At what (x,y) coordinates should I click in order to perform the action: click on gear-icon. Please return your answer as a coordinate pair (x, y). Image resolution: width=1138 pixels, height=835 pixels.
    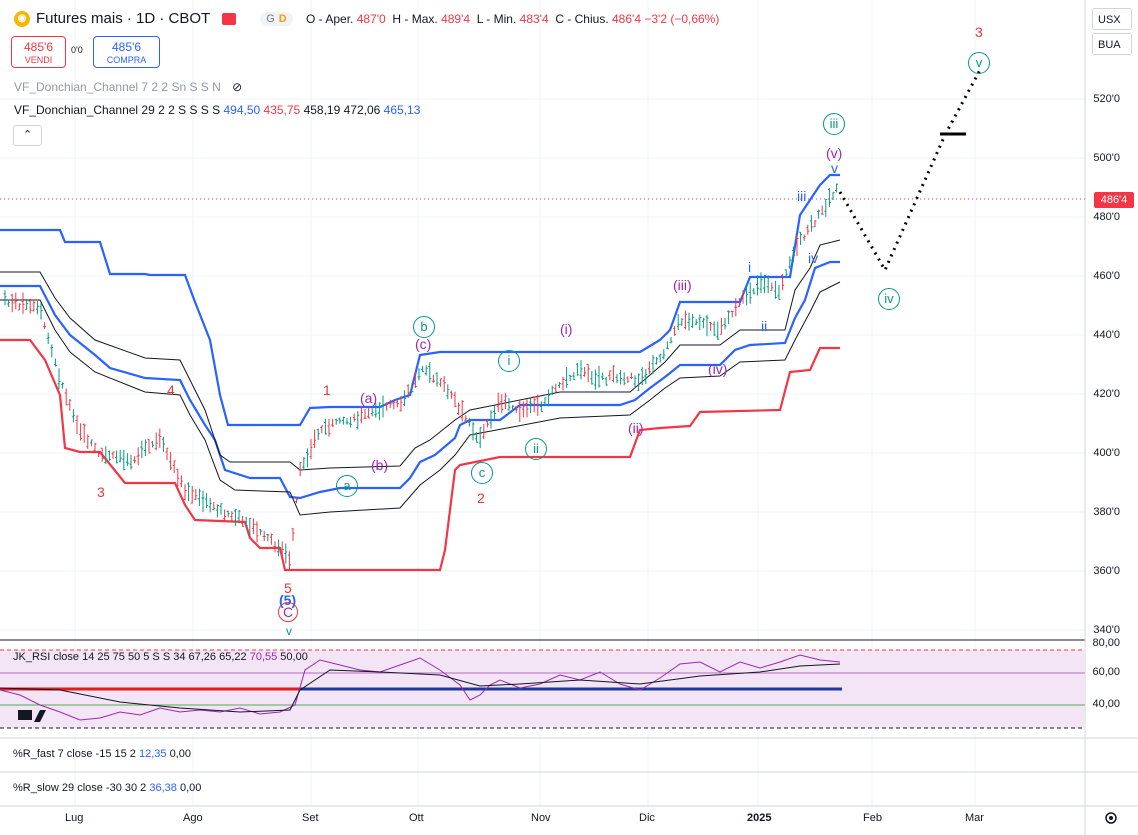
    Looking at the image, I should click on (1111, 818).